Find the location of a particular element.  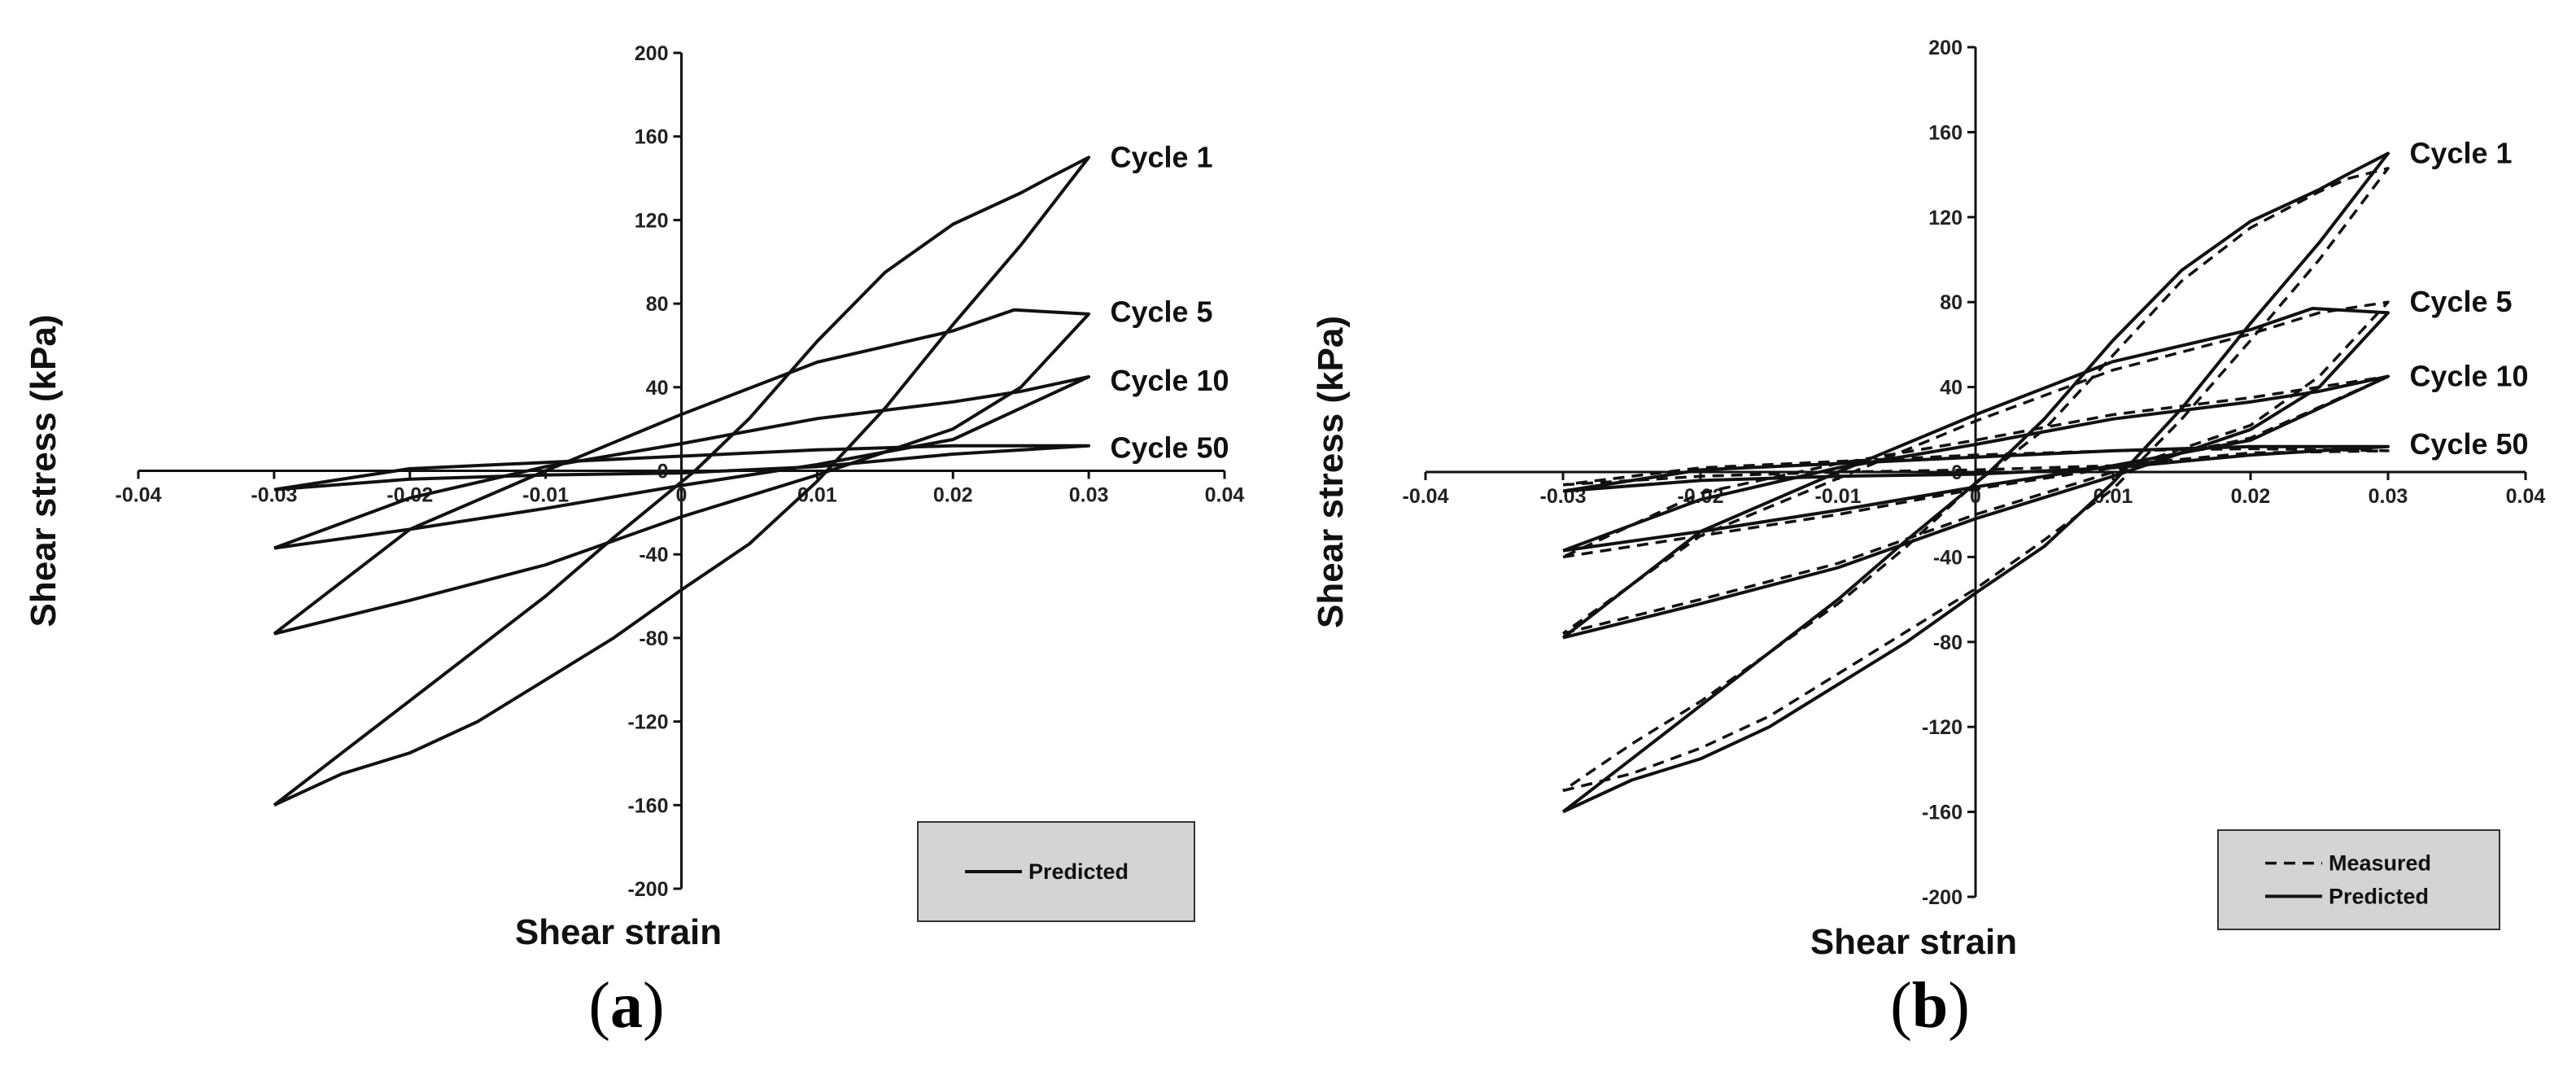

panel-b-y-tick-label: -80 is located at coordinates (1948, 643).